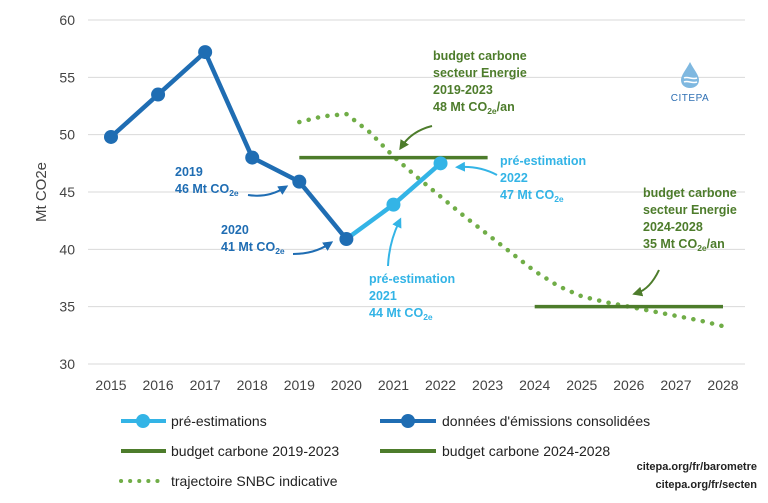 The image size is (768, 503). I want to click on y-axis-label: Mt CO2e, so click(41, 192).